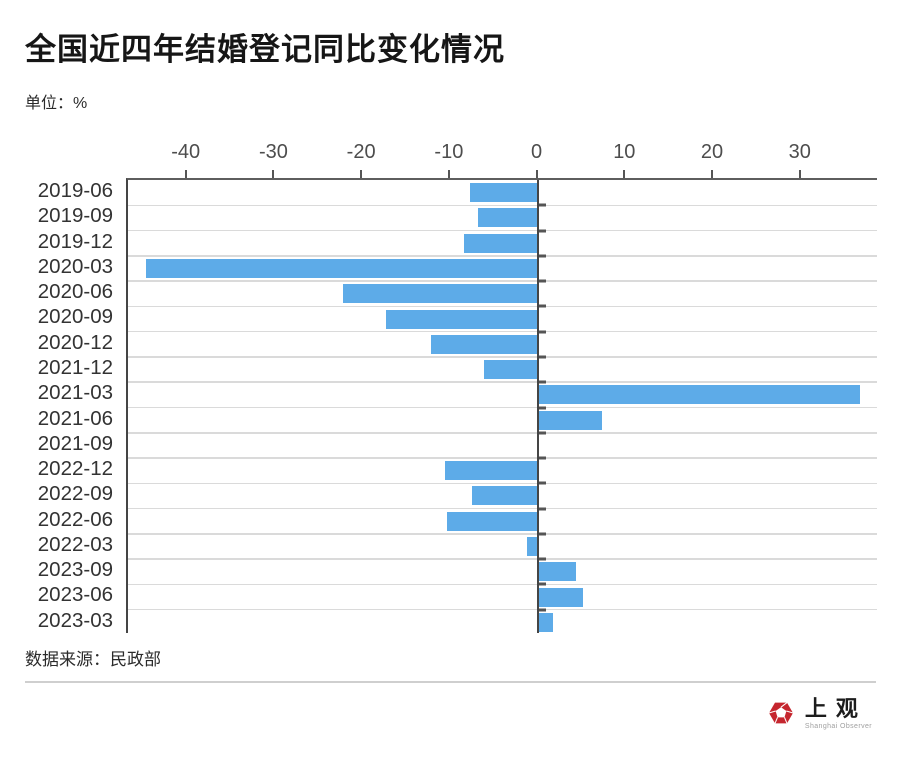 The image size is (900, 765). I want to click on category-label: 2022-03, so click(75, 544).